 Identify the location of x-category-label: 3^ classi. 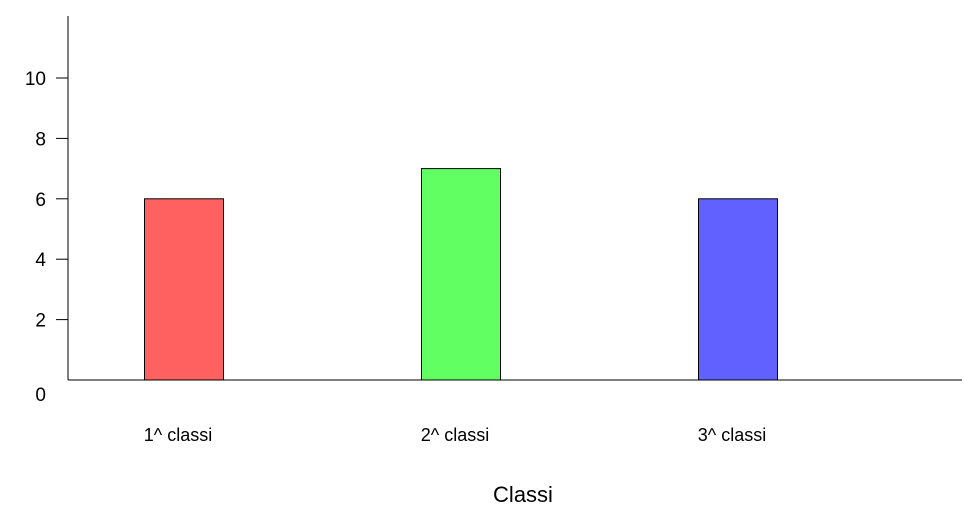
(732, 435).